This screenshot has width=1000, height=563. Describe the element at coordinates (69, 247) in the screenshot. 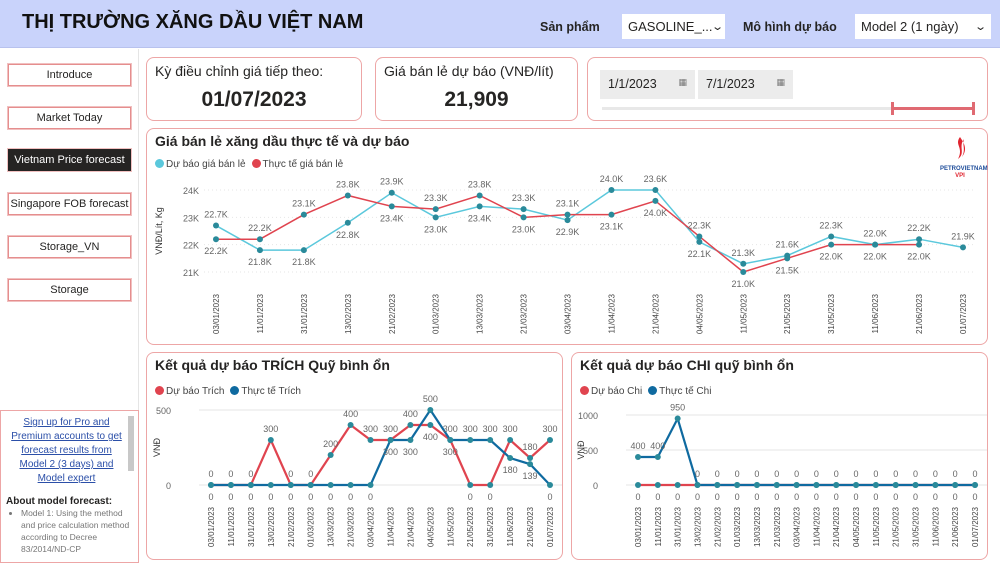

I see `nav-storage-vn: Storage_VN` at that location.